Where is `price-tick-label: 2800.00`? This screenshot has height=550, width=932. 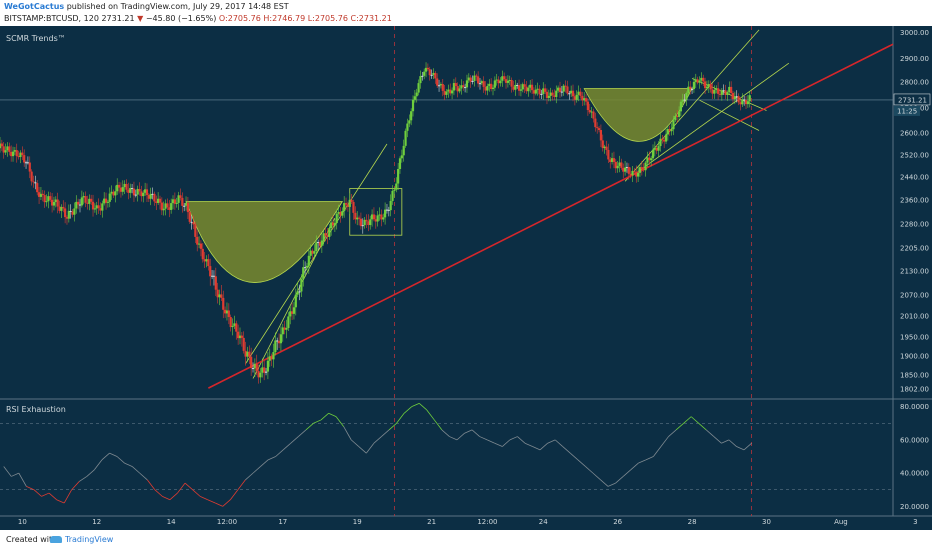 price-tick-label: 2800.00 is located at coordinates (914, 83).